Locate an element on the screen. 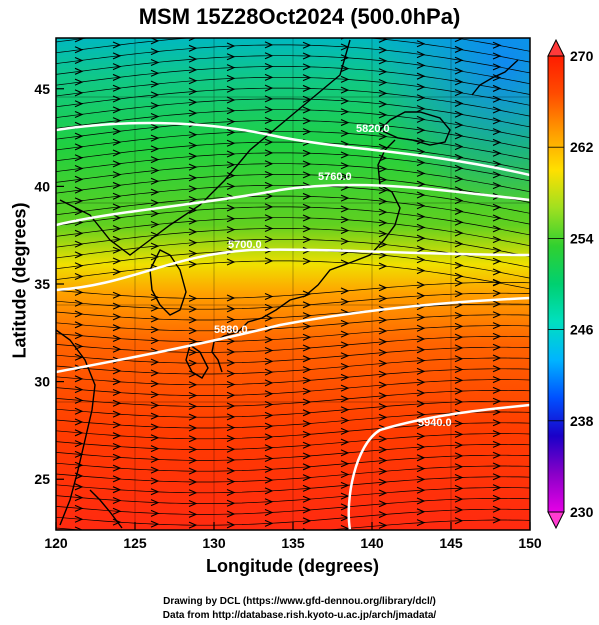 The image size is (599, 625). x-tick-label: 145 is located at coordinates (451, 543).